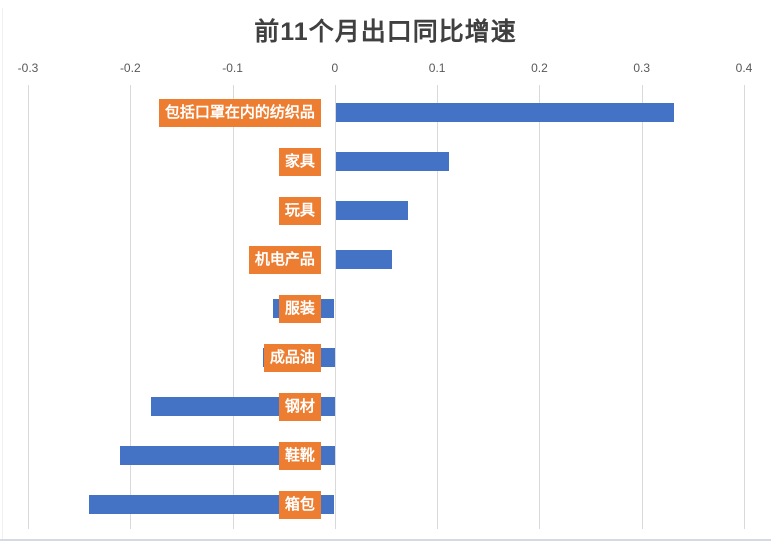  What do you see at coordinates (299, 456) in the screenshot?
I see `category-label-鞋靴: 鞋靴` at bounding box center [299, 456].